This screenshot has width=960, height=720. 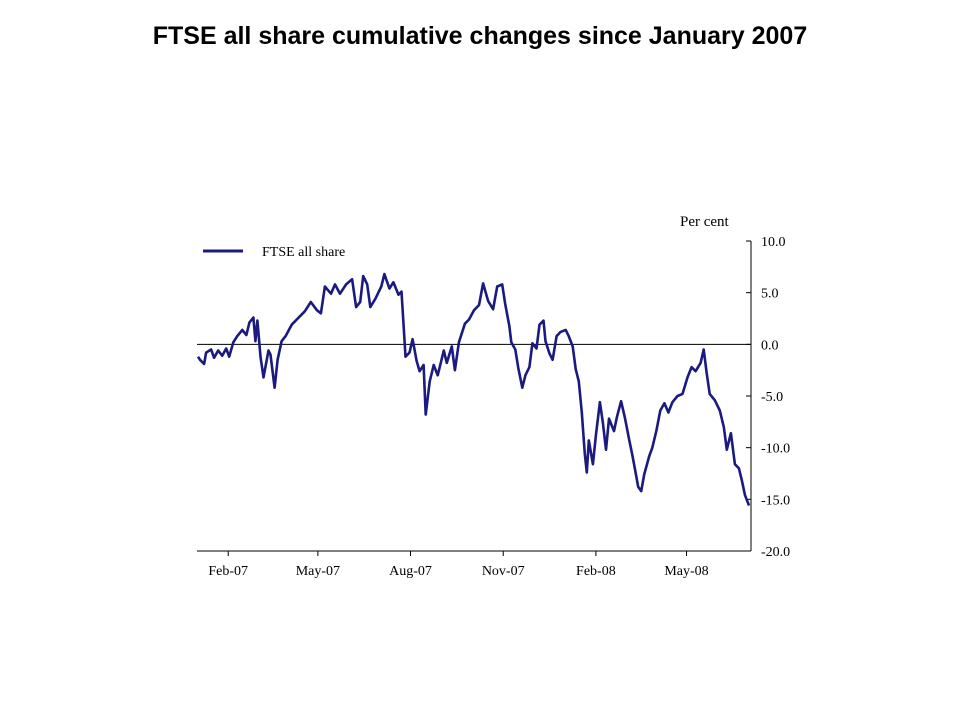 I want to click on y-tick-label: 5.0, so click(x=770, y=294).